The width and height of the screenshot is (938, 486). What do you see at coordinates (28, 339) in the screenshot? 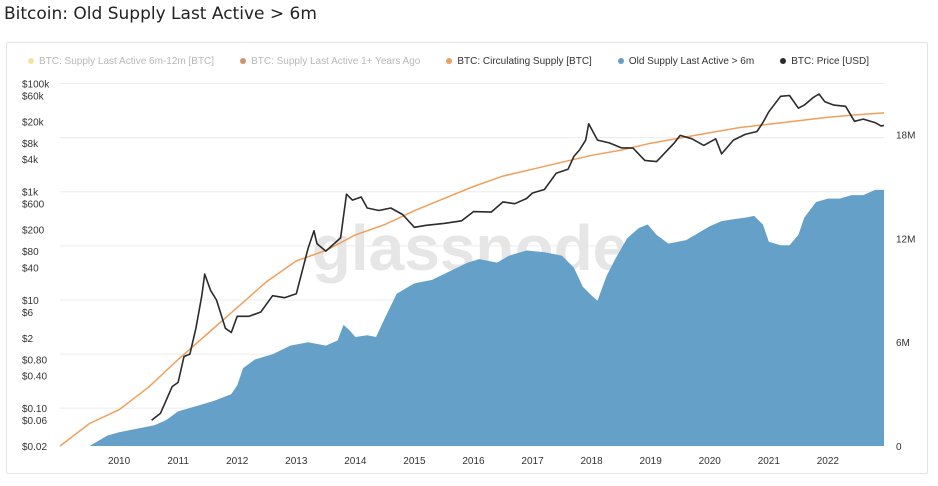
I see `y-left-tick-label: $2` at bounding box center [28, 339].